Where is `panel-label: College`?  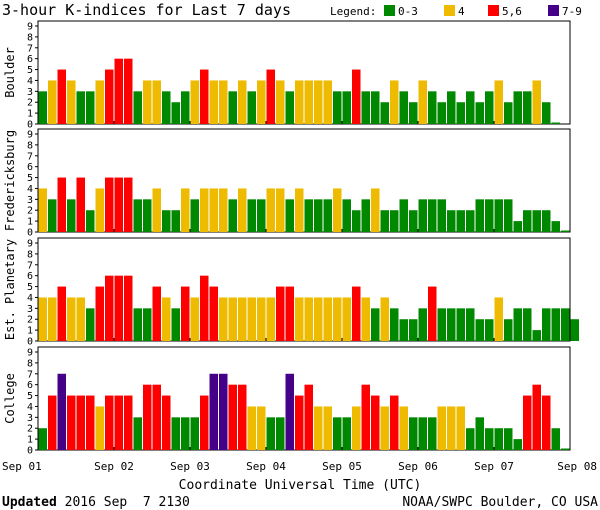
panel-label: College is located at coordinates (10, 398).